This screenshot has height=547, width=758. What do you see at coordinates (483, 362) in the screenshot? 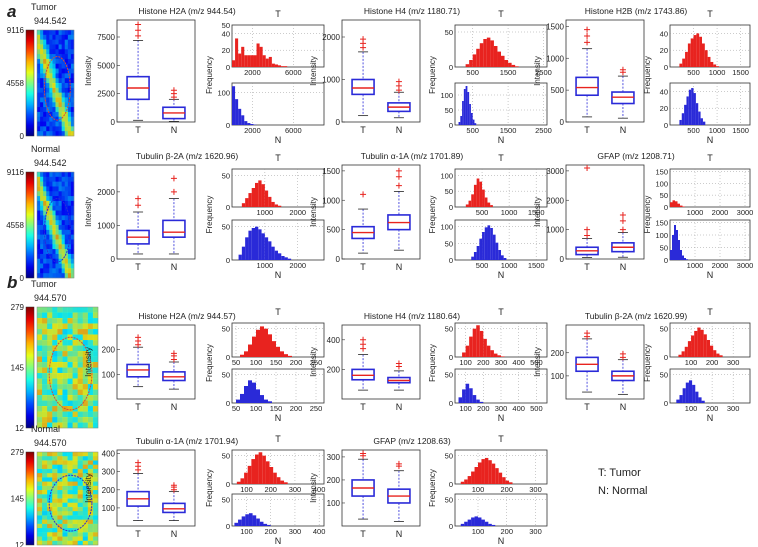
I see `x-tick-label-top: 200` at bounding box center [483, 362].